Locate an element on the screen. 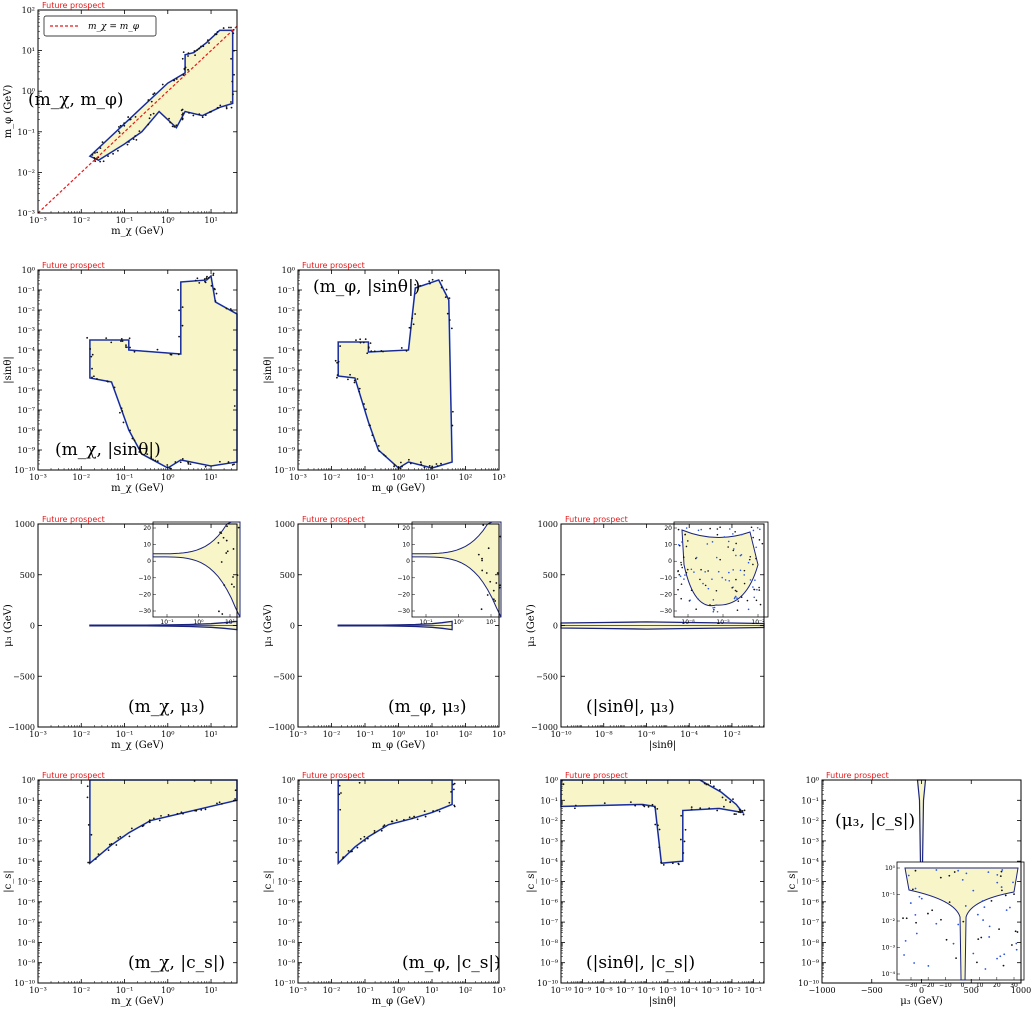 The image size is (1033, 1014). panel-annotation: (m_φ, μ₃) is located at coordinates (427, 707).